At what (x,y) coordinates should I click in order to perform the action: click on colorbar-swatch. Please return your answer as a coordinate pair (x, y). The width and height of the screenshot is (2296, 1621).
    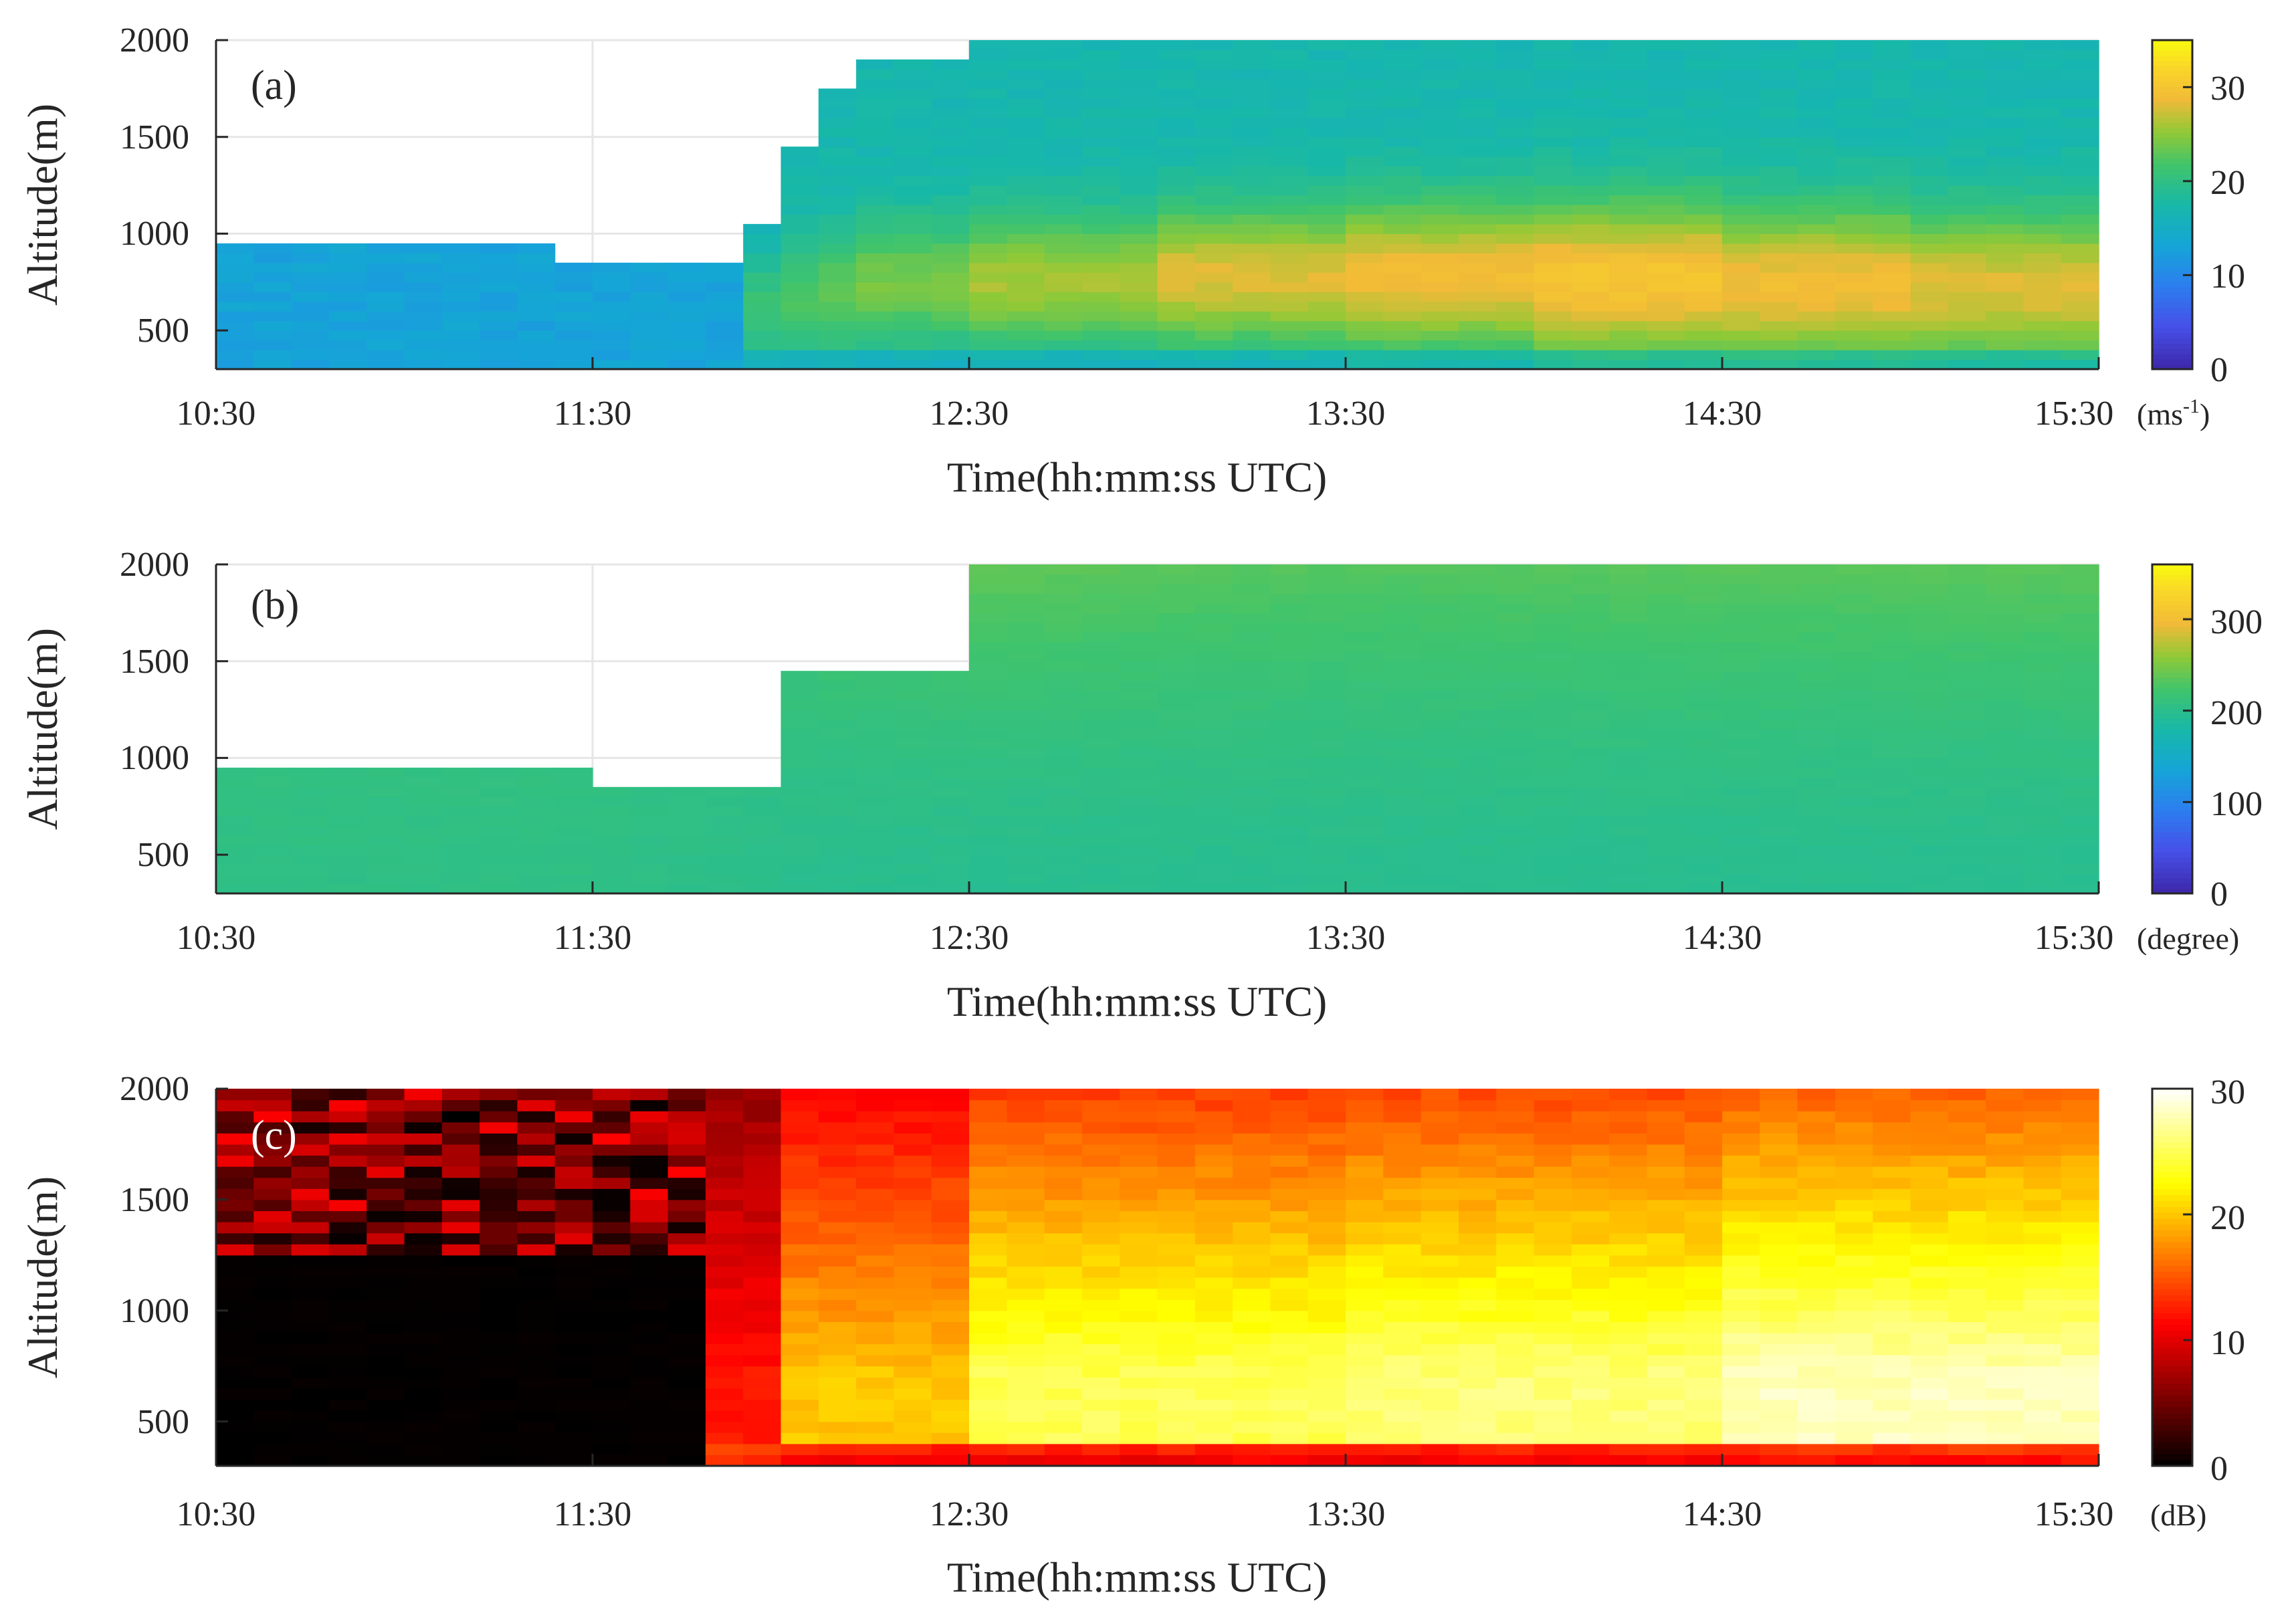
    Looking at the image, I should click on (2173, 331).